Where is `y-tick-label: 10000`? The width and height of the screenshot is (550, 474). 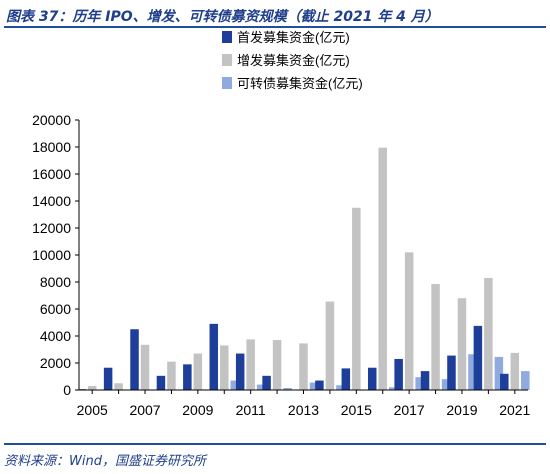
y-tick-label: 10000 is located at coordinates (51, 255).